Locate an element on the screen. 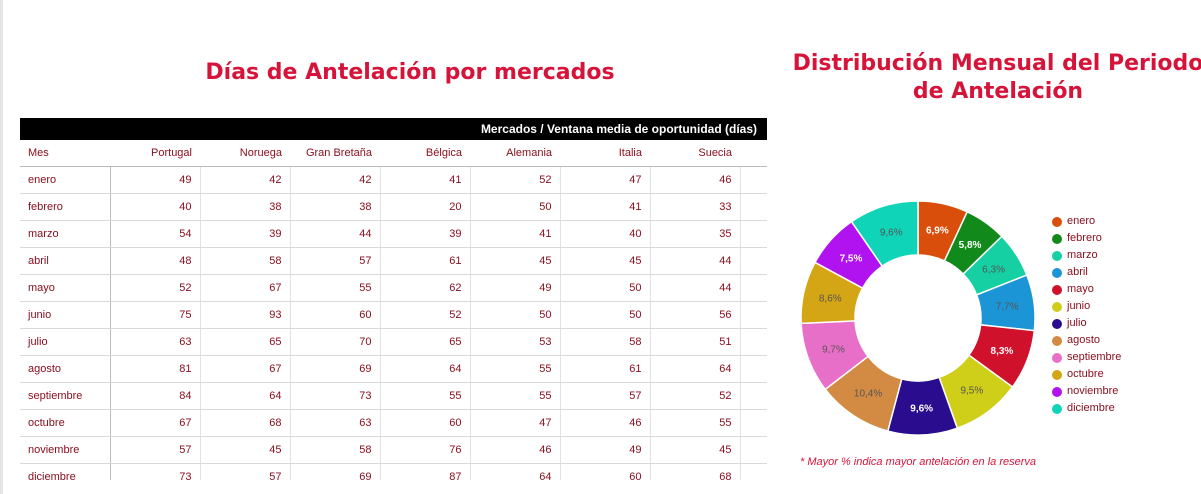  column-header: Italia is located at coordinates (605, 153).